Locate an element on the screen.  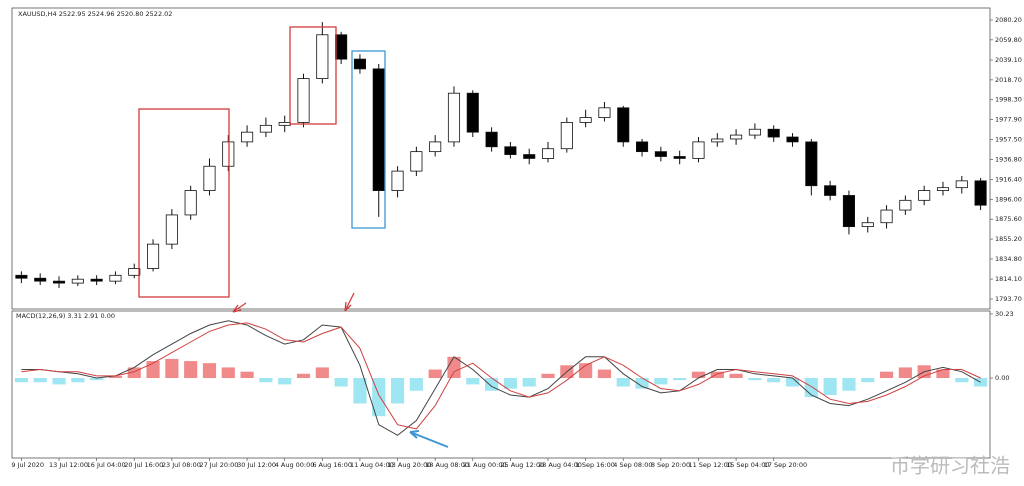
indicator-title: MACD(12,26,9) 3.31 2.91 0.00 is located at coordinates (65, 316).